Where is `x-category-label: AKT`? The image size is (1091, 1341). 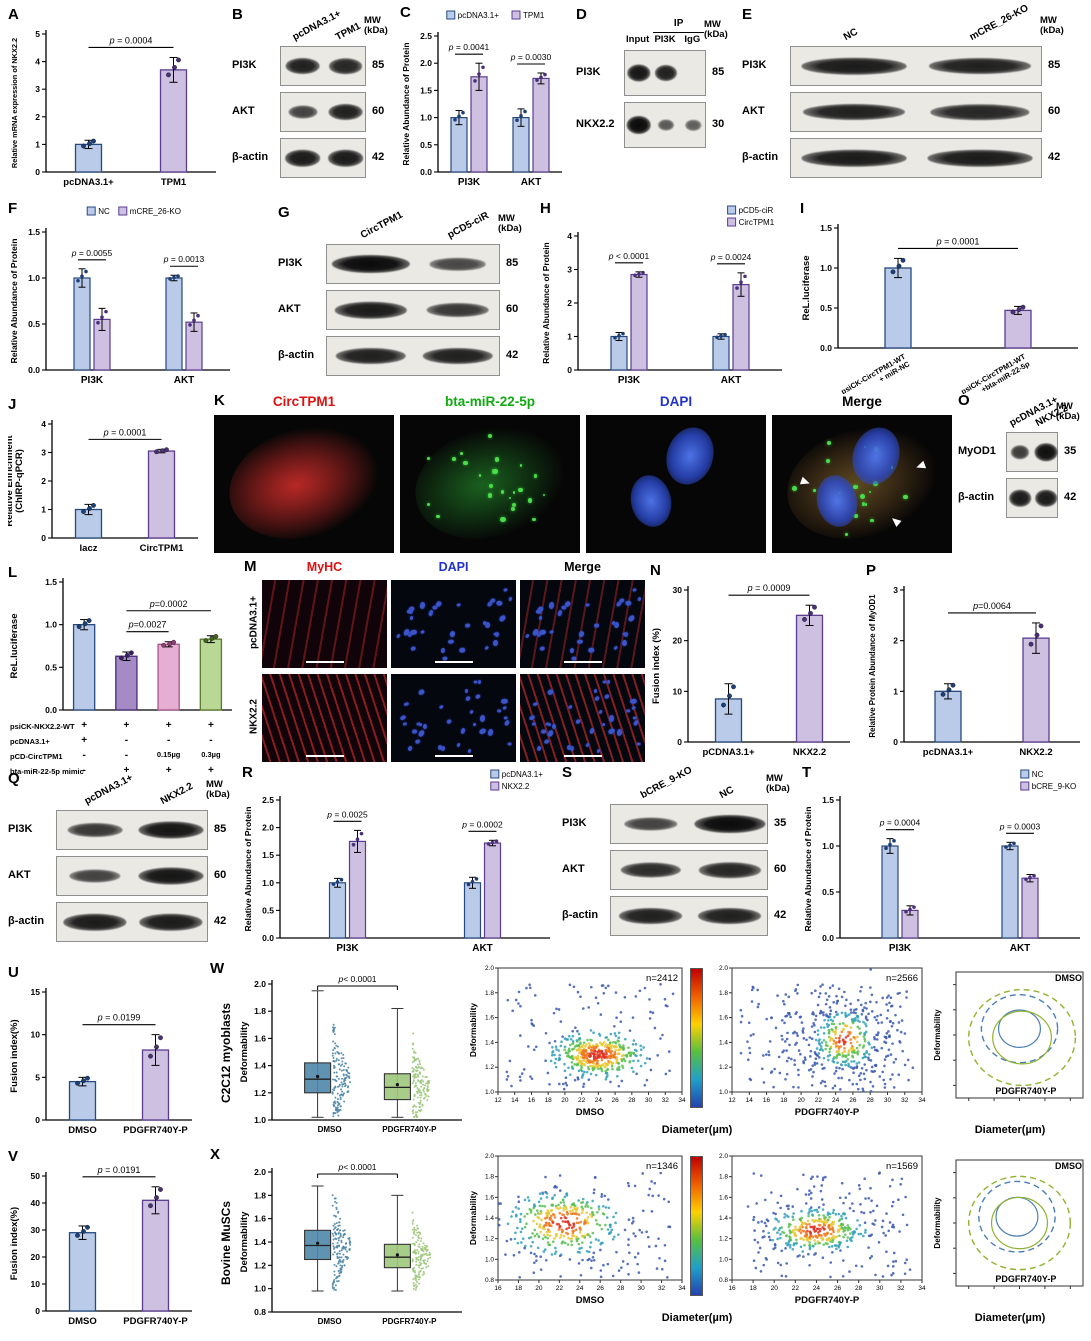 x-category-label: AKT is located at coordinates (1020, 948).